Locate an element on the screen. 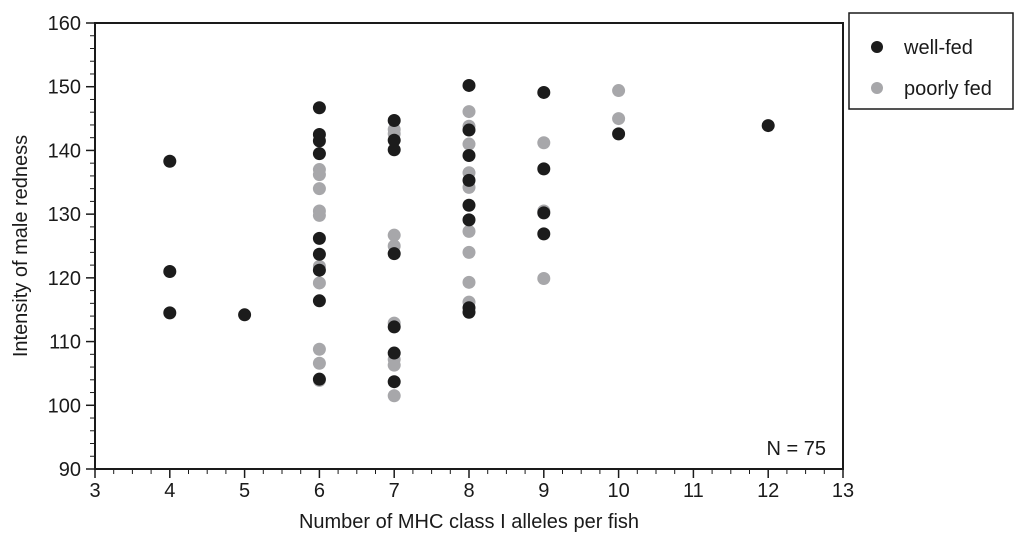 The image size is (1018, 536). sample-size-label: N = 75 is located at coordinates (796, 449).